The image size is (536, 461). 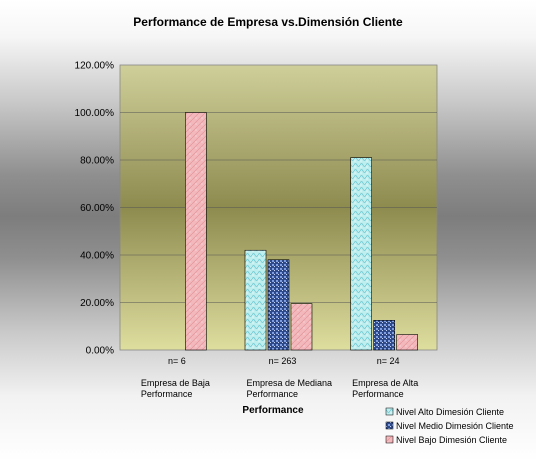 What do you see at coordinates (95, 66) in the screenshot?
I see `y-tick-label: 120.00%` at bounding box center [95, 66].